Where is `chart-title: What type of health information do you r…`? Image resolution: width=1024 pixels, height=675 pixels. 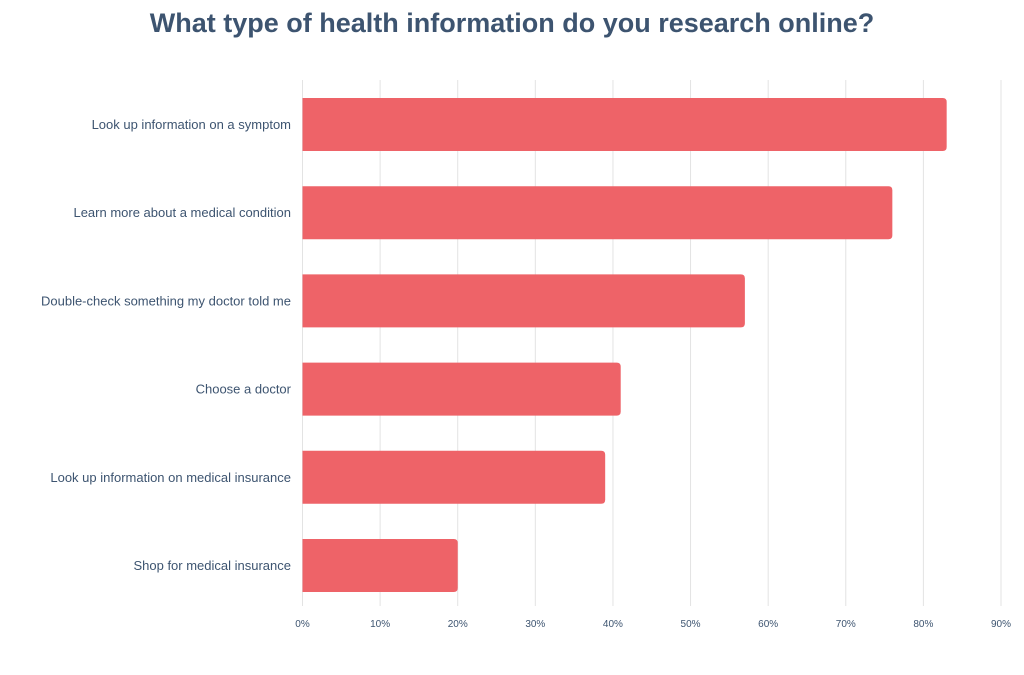 chart-title: What type of health information do you r… is located at coordinates (512, 23).